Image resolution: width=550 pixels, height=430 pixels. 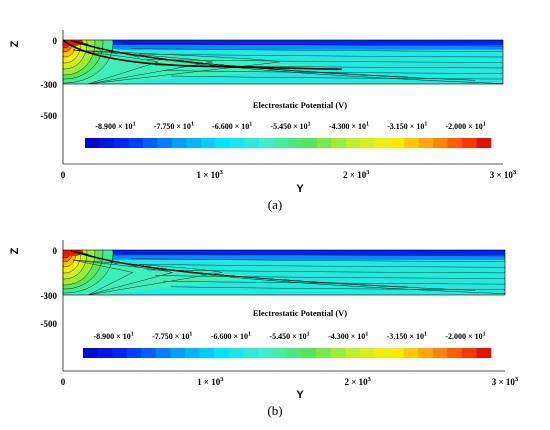 What do you see at coordinates (356, 174) in the screenshot?
I see `y-tick-label: 2 × 10³` at bounding box center [356, 174].